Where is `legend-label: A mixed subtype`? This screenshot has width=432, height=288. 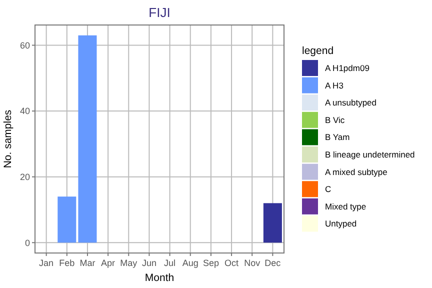 legend-label: A mixed subtype is located at coordinates (356, 171).